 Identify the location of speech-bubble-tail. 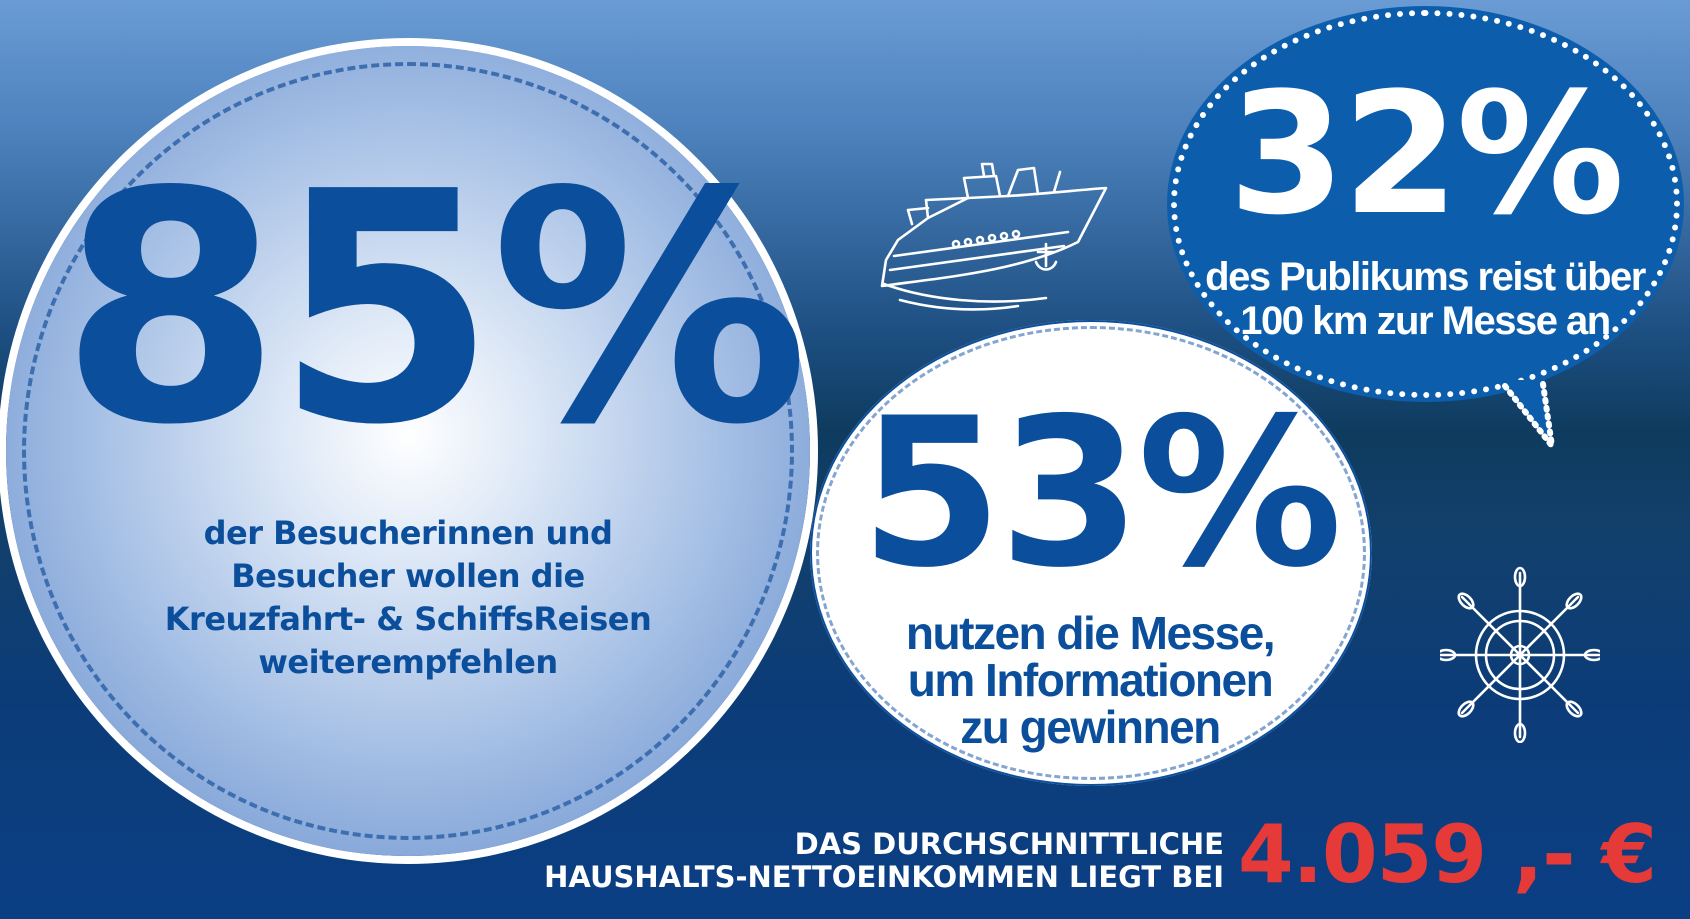
(1526, 414).